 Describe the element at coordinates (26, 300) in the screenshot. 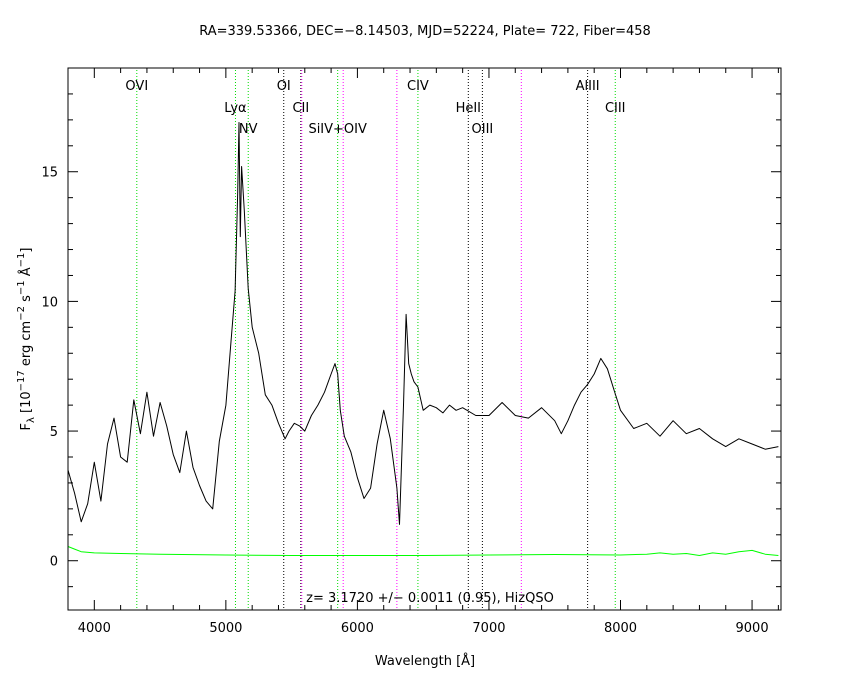

I see `y-label-unit2: s` at that location.